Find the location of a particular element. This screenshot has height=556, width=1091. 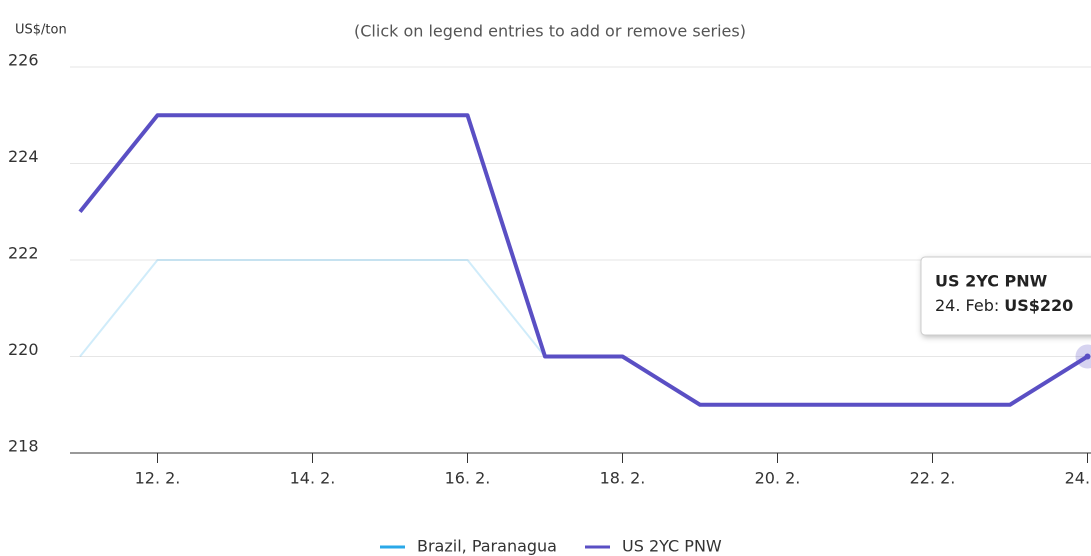

y-tick-label: 220 is located at coordinates (23, 349).